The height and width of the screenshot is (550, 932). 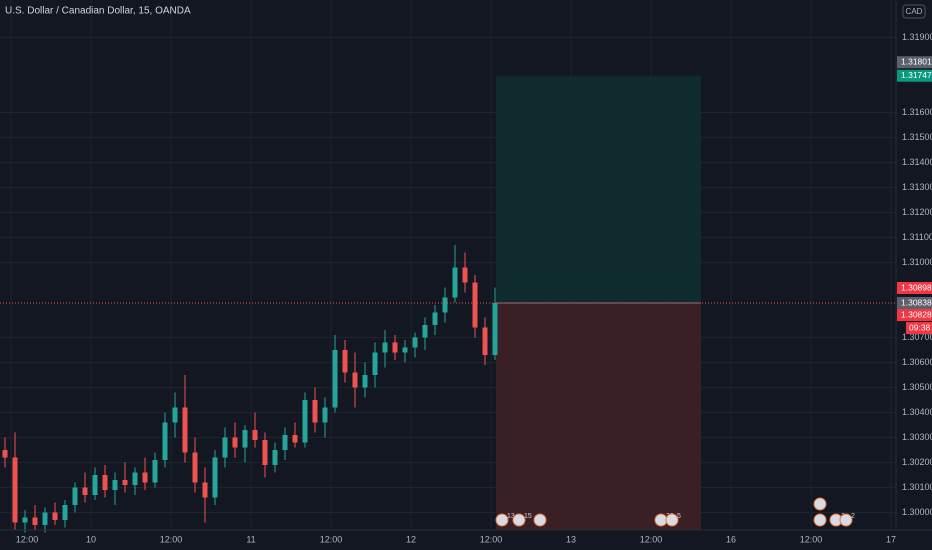 I want to click on x-tick-label: 12, so click(x=411, y=539).